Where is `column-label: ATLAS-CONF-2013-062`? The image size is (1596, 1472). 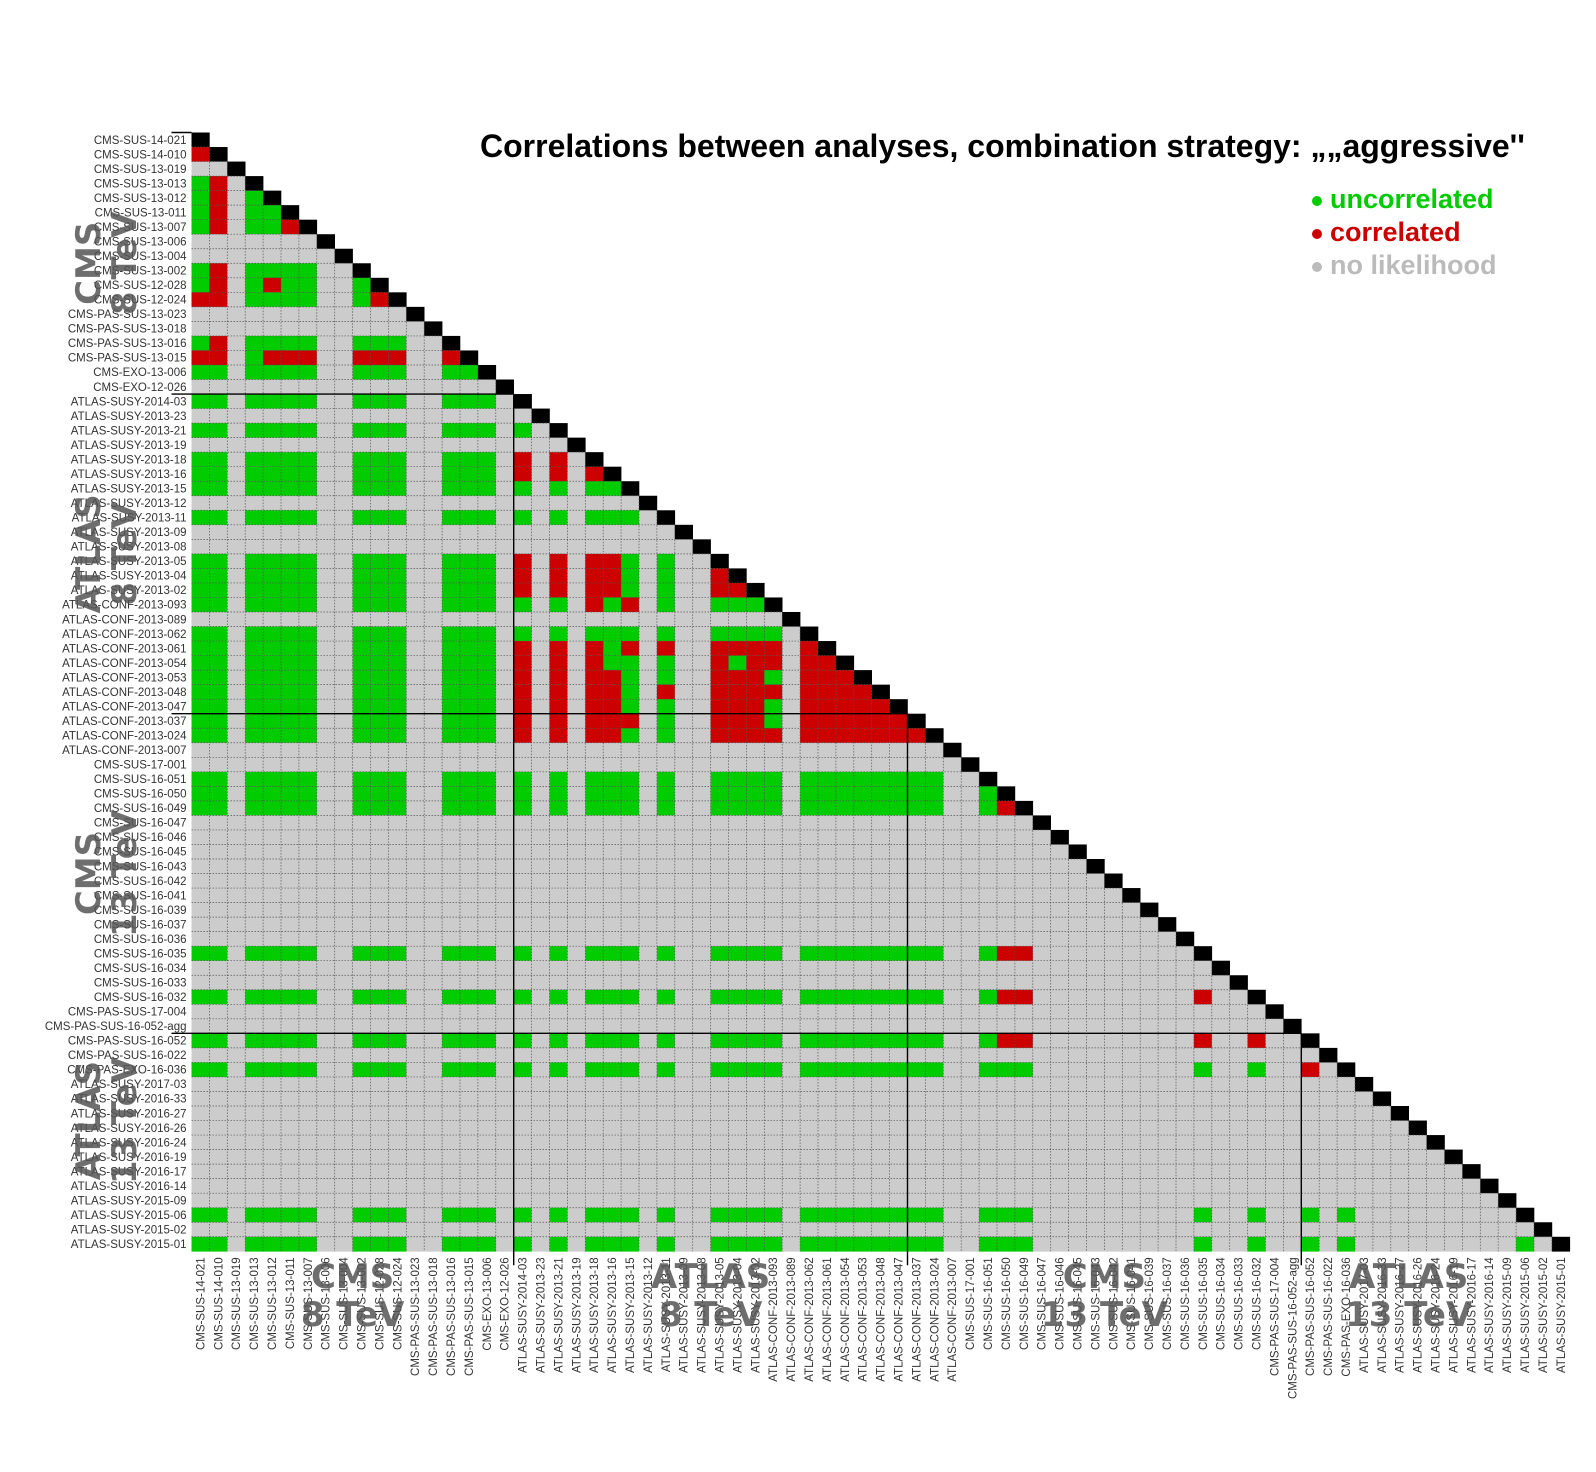 column-label: ATLAS-CONF-2013-062 is located at coordinates (810, 1319).